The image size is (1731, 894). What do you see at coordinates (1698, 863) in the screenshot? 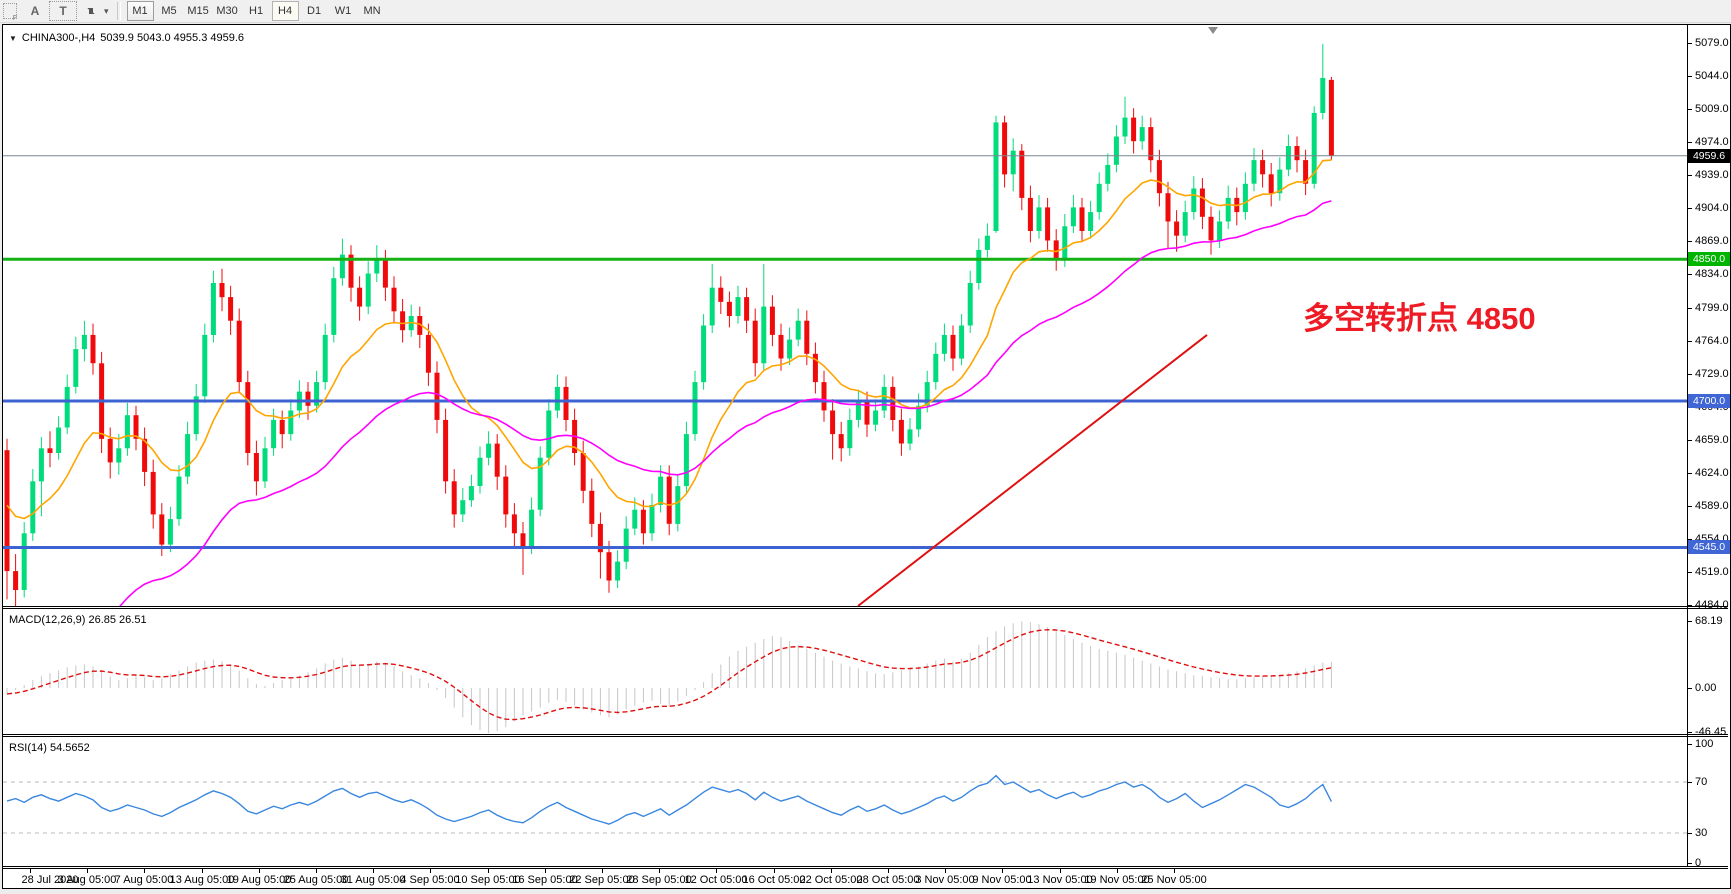
I see `rsi-tick-label: 0` at bounding box center [1698, 863].